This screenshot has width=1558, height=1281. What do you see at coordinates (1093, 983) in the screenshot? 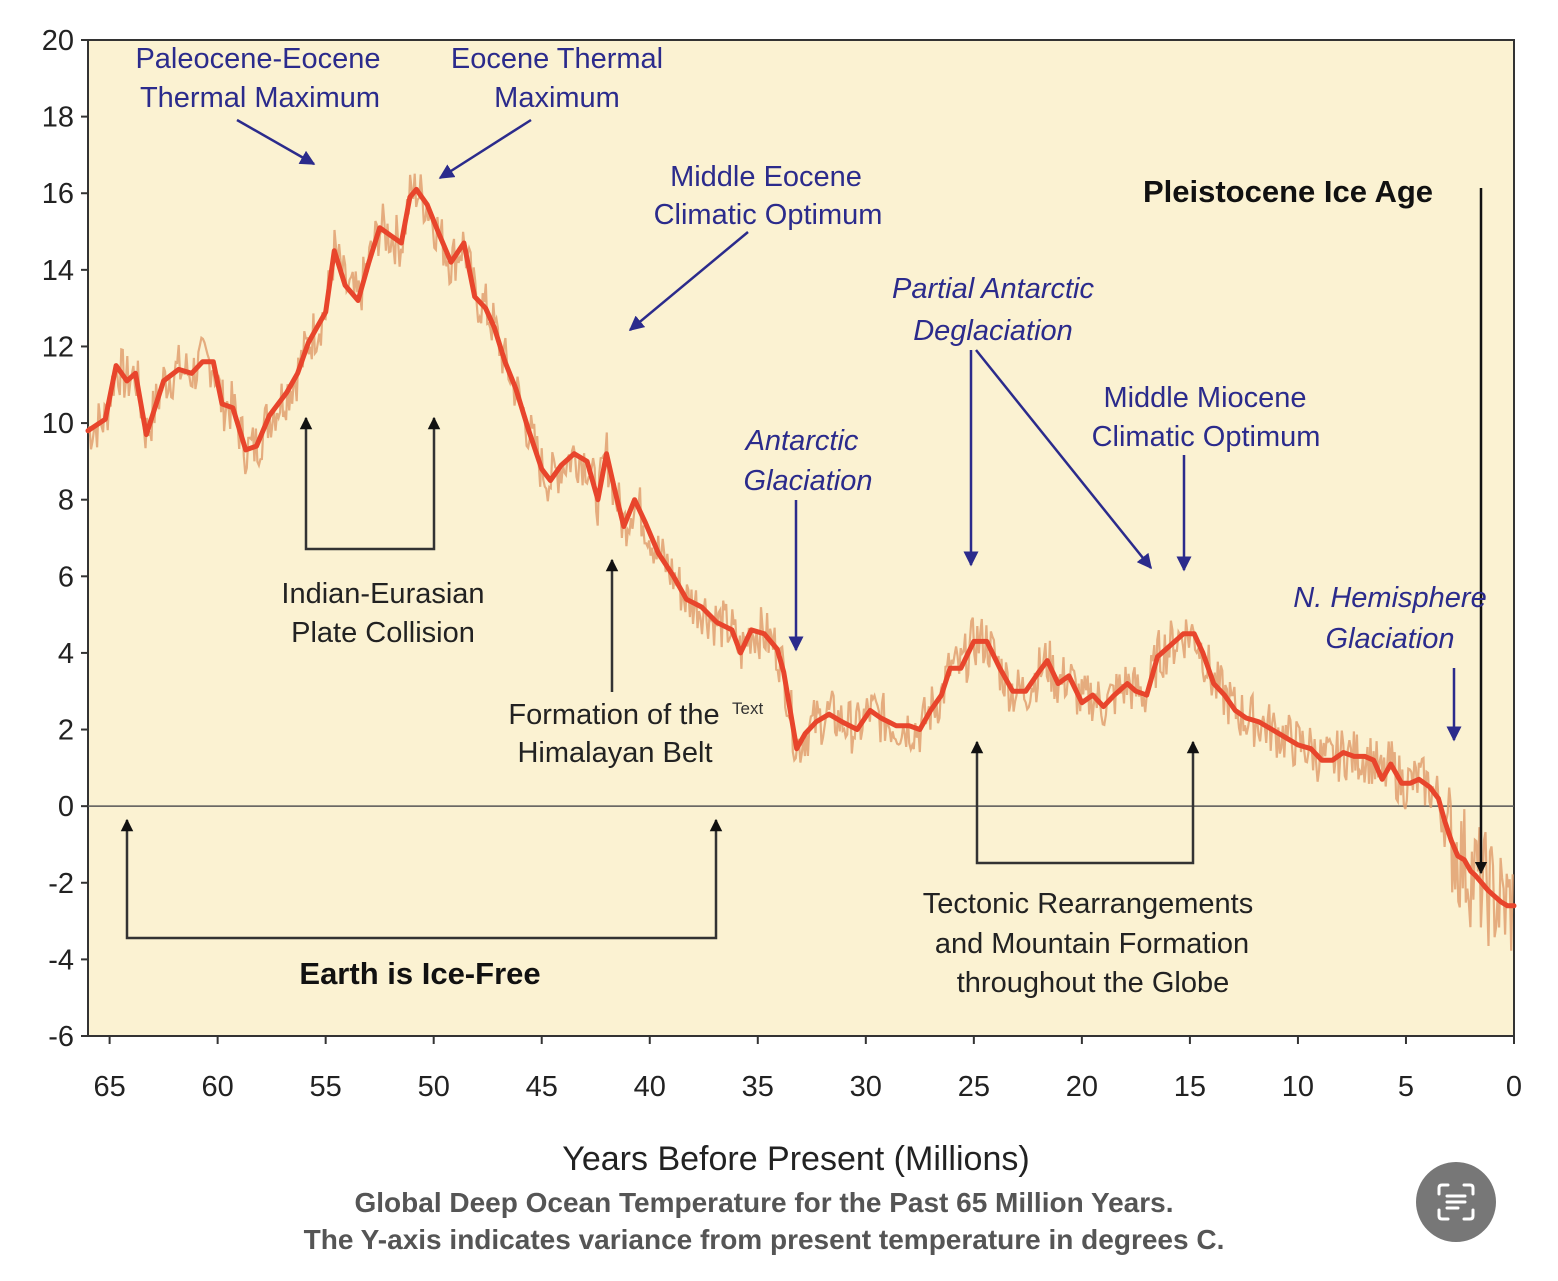
I see `tectonic-label-line3: throughout the Globe` at bounding box center [1093, 983].